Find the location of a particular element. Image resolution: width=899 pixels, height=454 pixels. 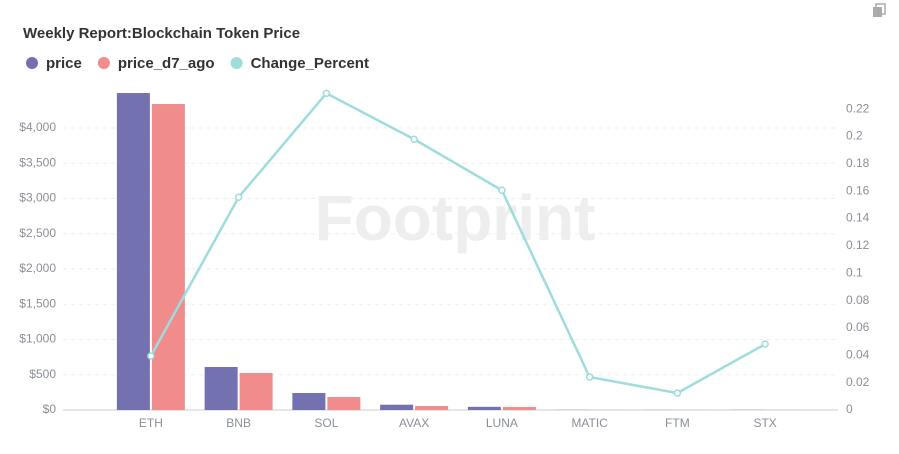

x-tick-label: AVAX is located at coordinates (414, 423).